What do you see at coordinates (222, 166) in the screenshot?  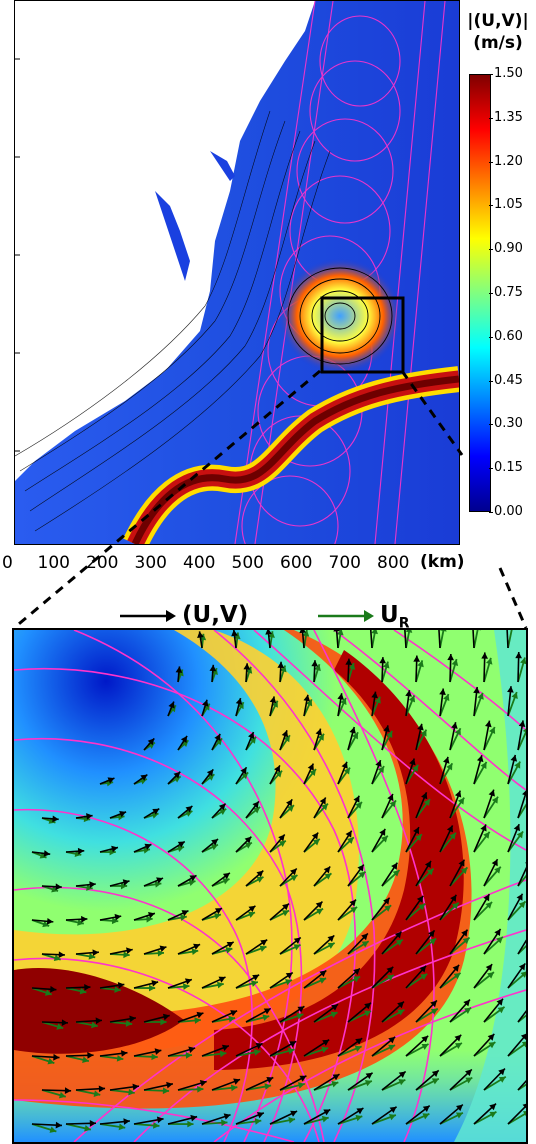 I see `bay` at bounding box center [222, 166].